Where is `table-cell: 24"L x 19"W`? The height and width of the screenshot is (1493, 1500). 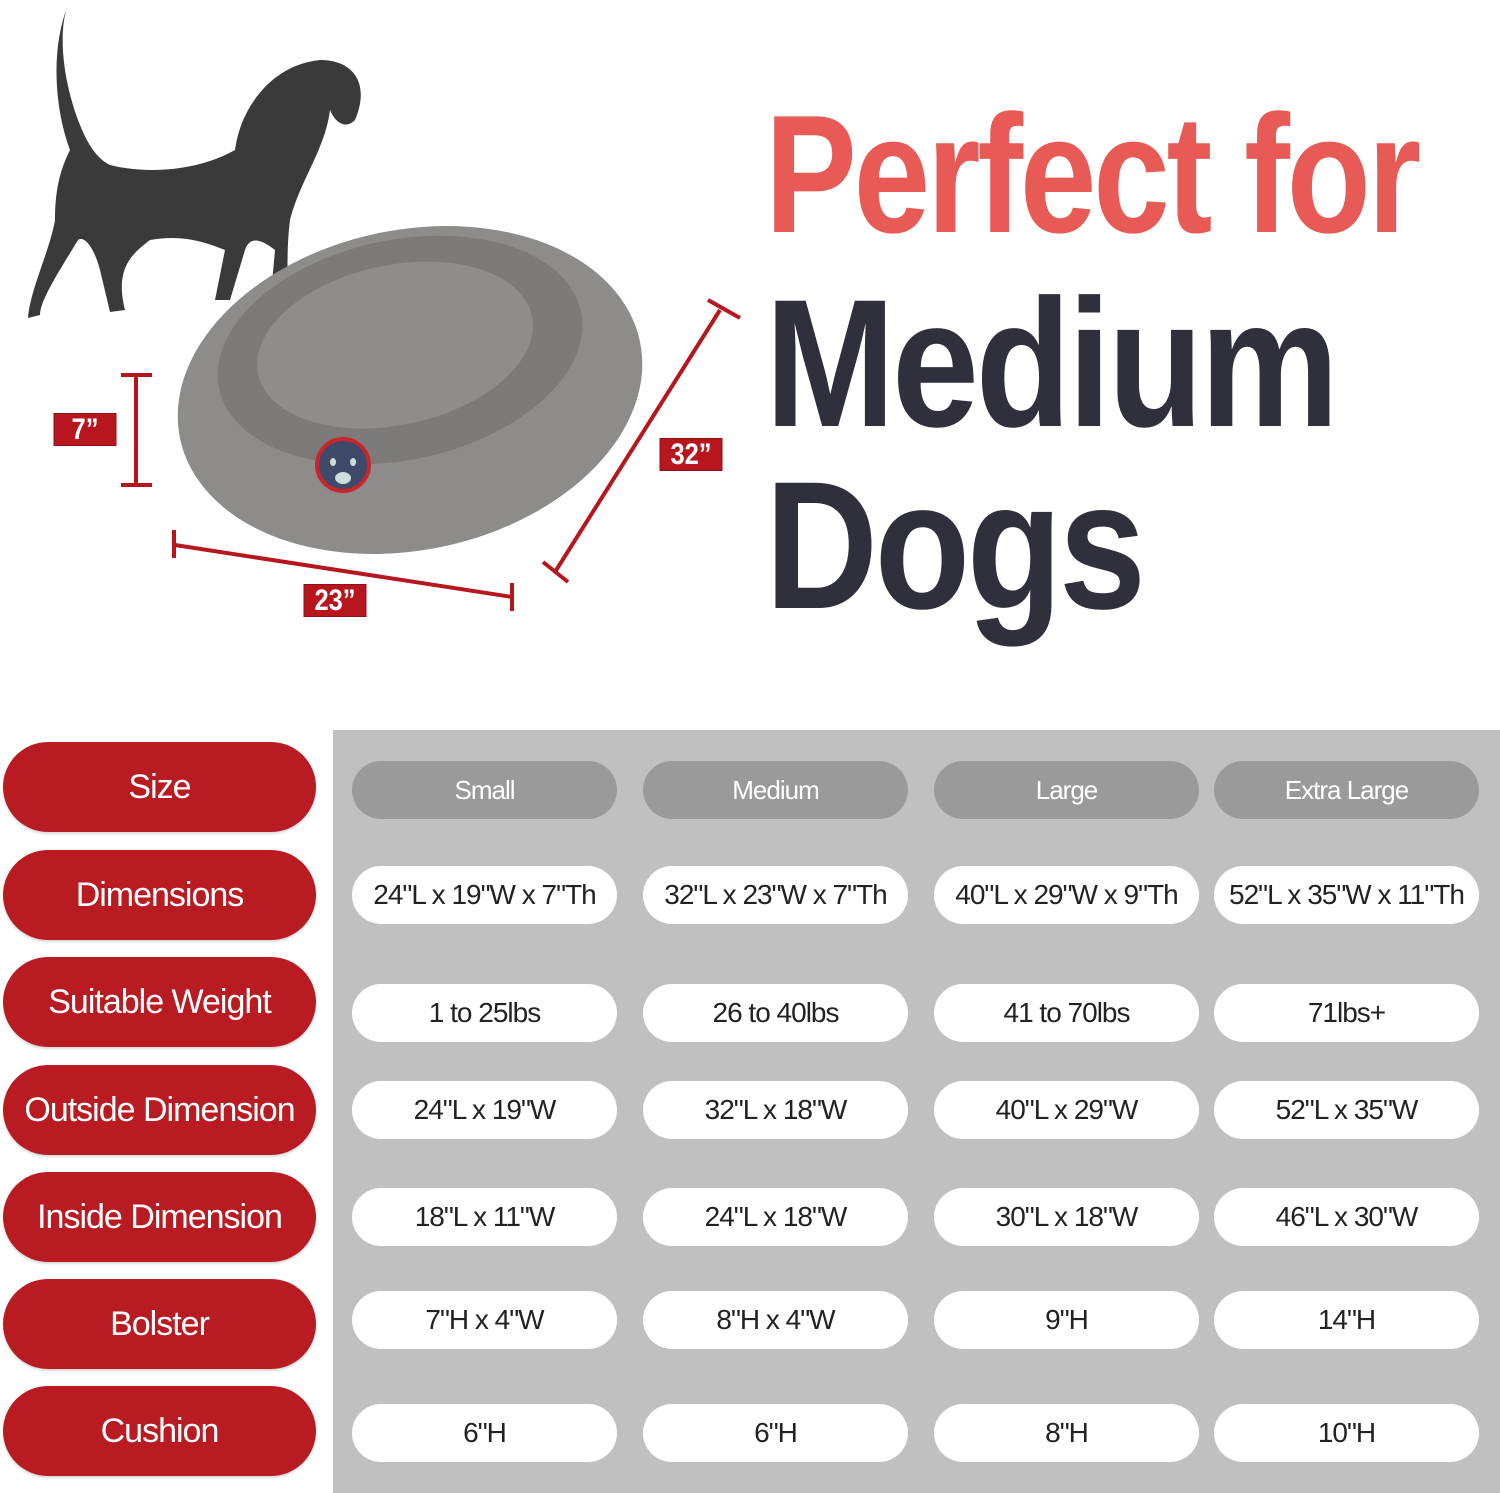 table-cell: 24"L x 19"W is located at coordinates (484, 1110).